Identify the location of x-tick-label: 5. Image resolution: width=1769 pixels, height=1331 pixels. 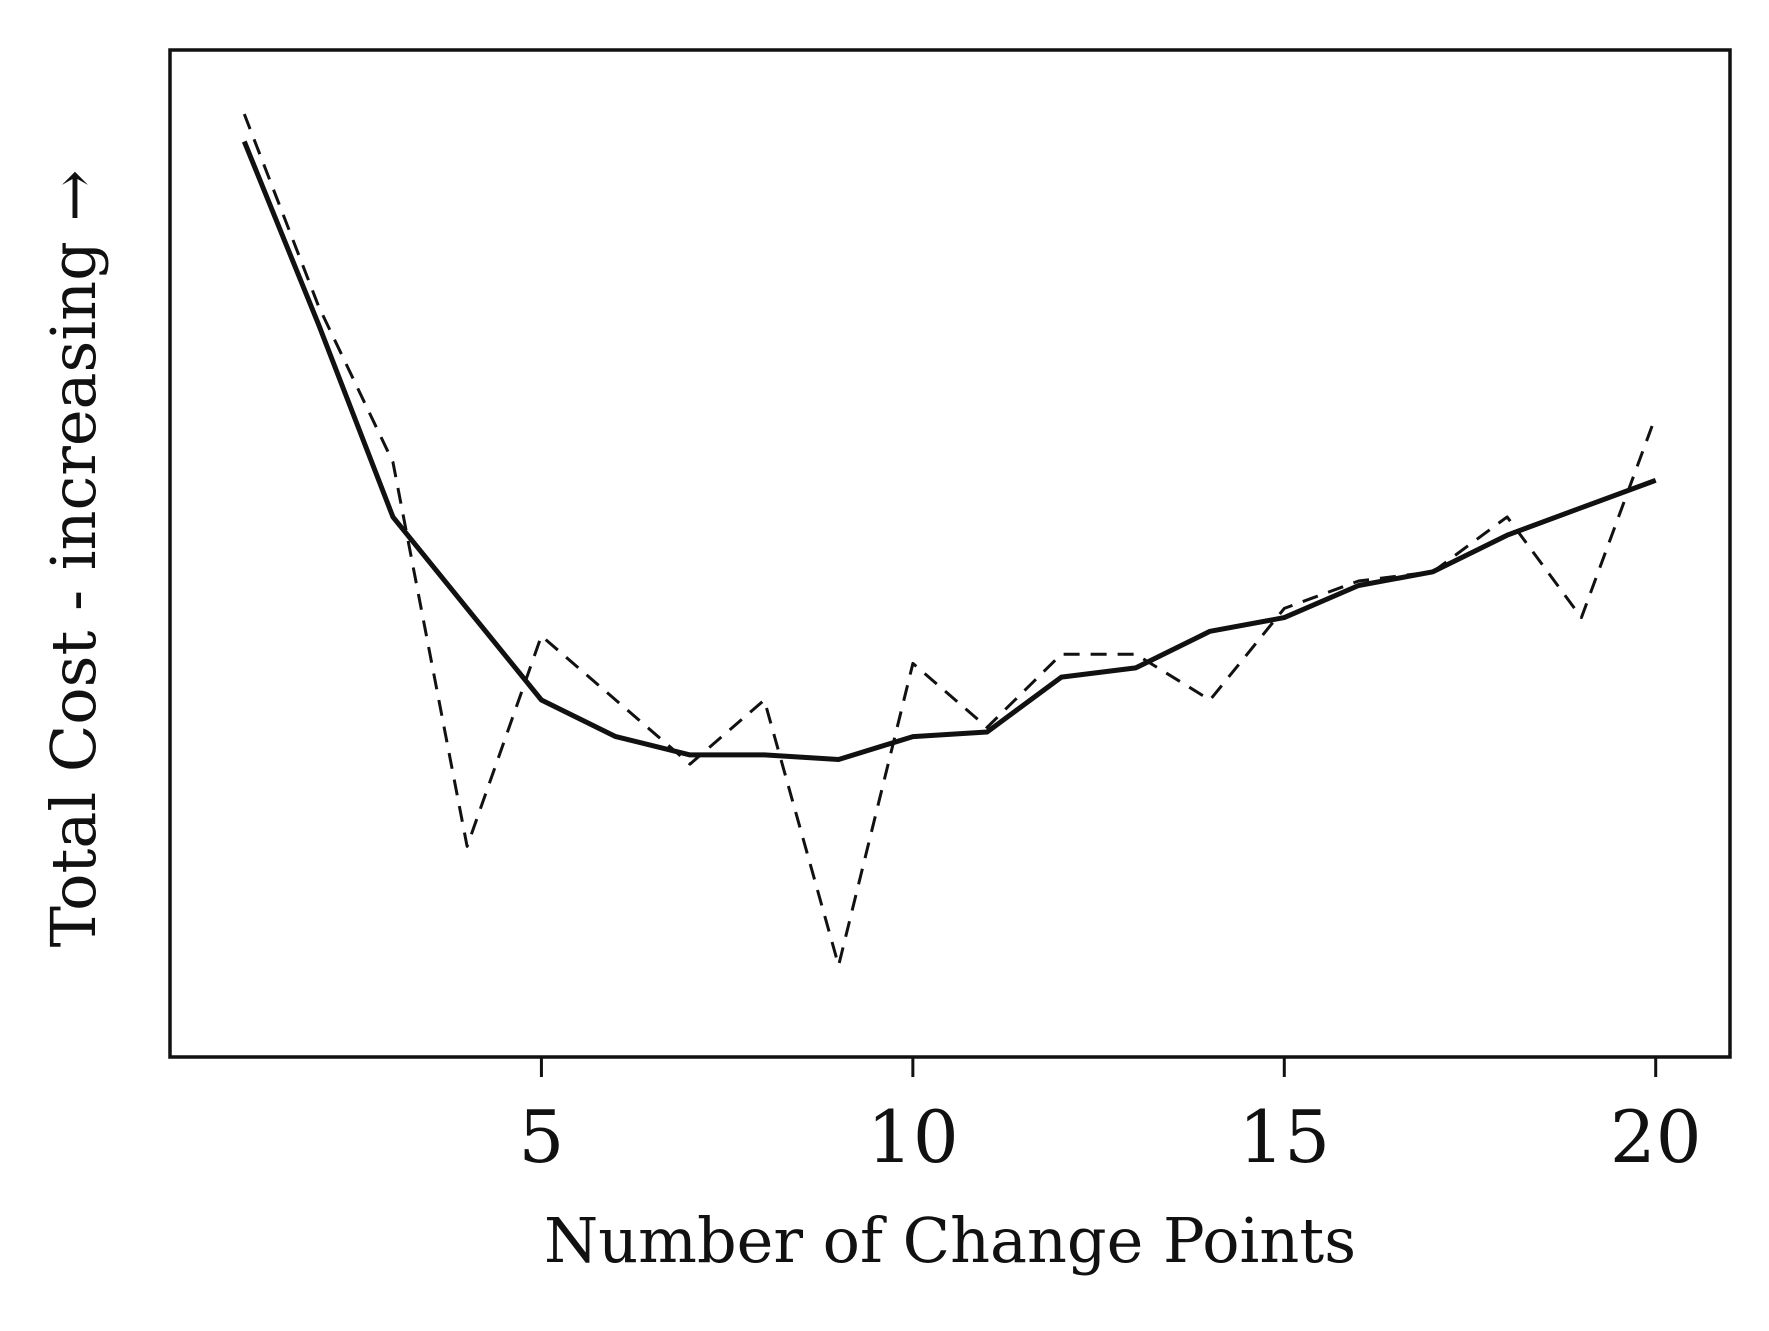
(542, 1137).